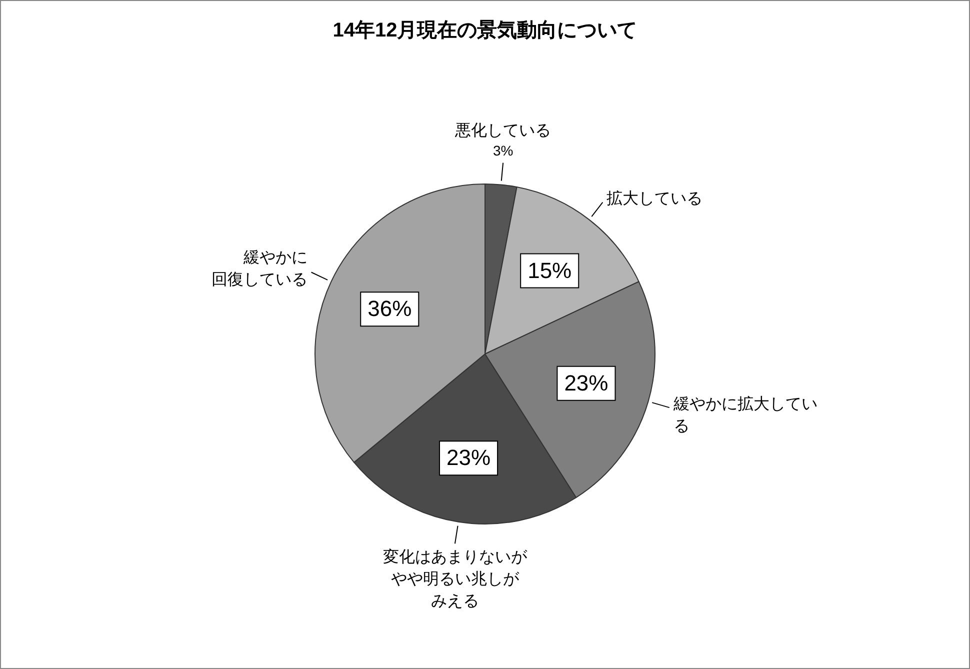 This screenshot has width=970, height=669. Describe the element at coordinates (485, 31) in the screenshot. I see `chart-title: 14年12月現在の景気動向について` at that location.